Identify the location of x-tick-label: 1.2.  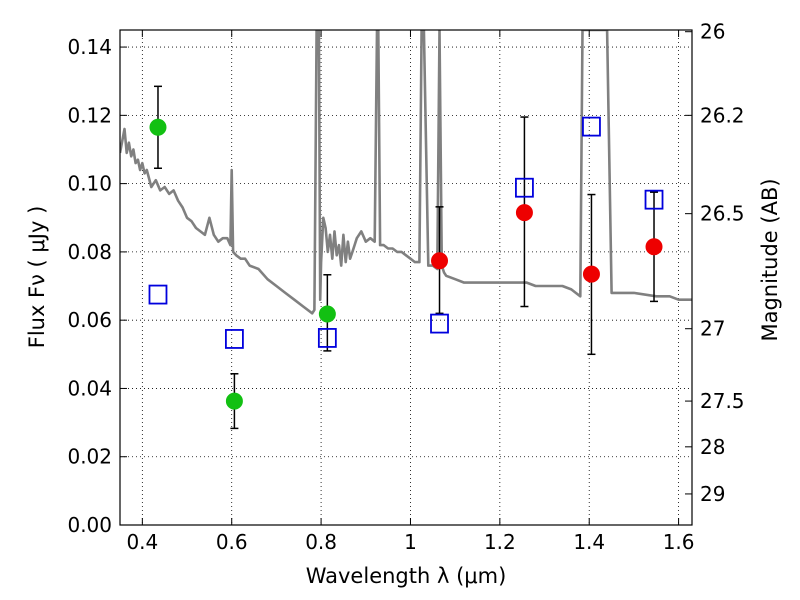
(500, 542).